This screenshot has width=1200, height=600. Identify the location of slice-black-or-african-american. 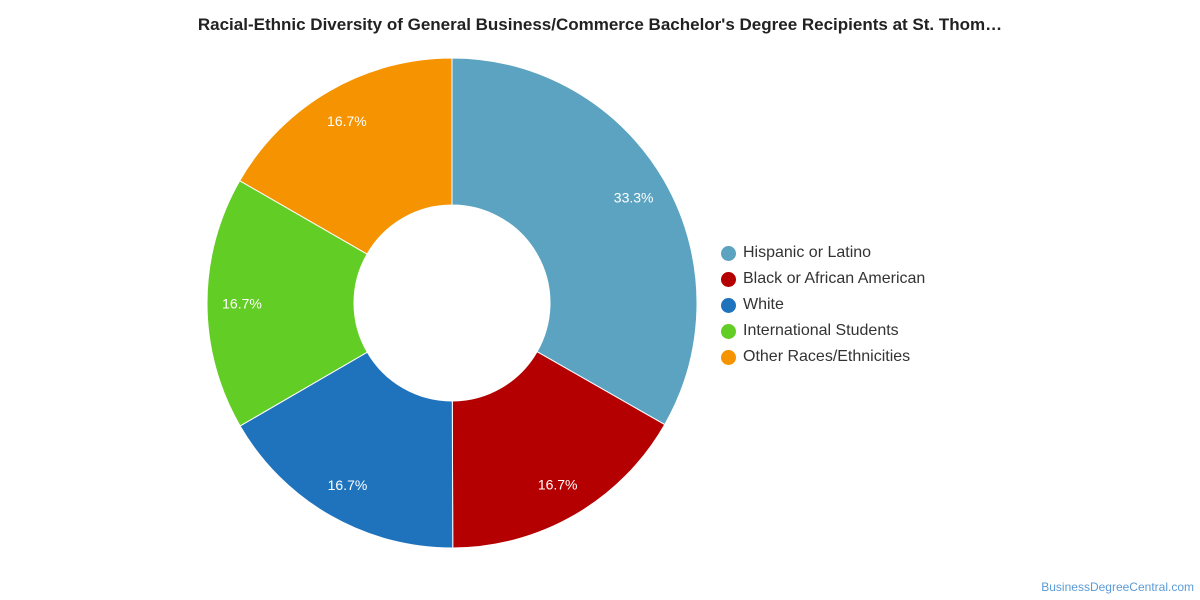
(558, 449).